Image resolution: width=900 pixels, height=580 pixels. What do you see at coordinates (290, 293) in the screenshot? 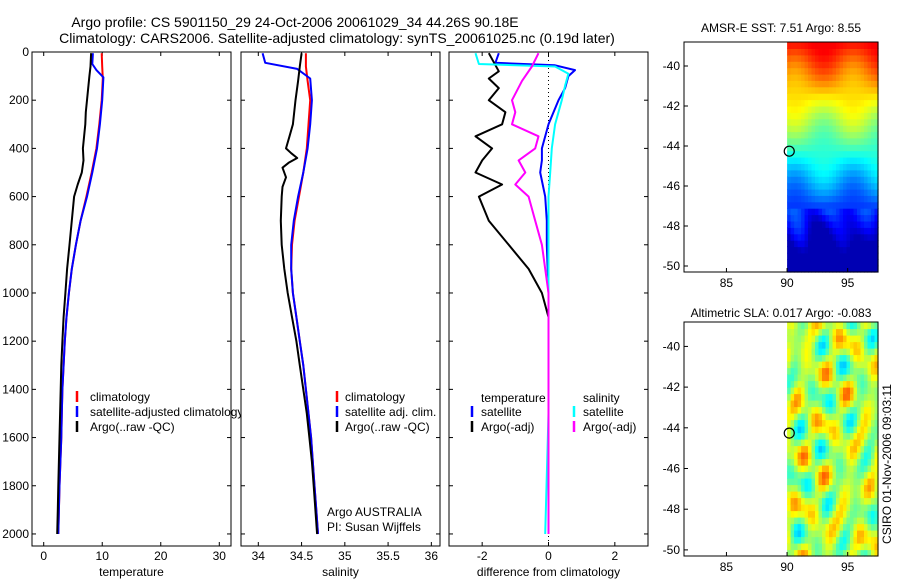
I see `series-group` at bounding box center [290, 293].